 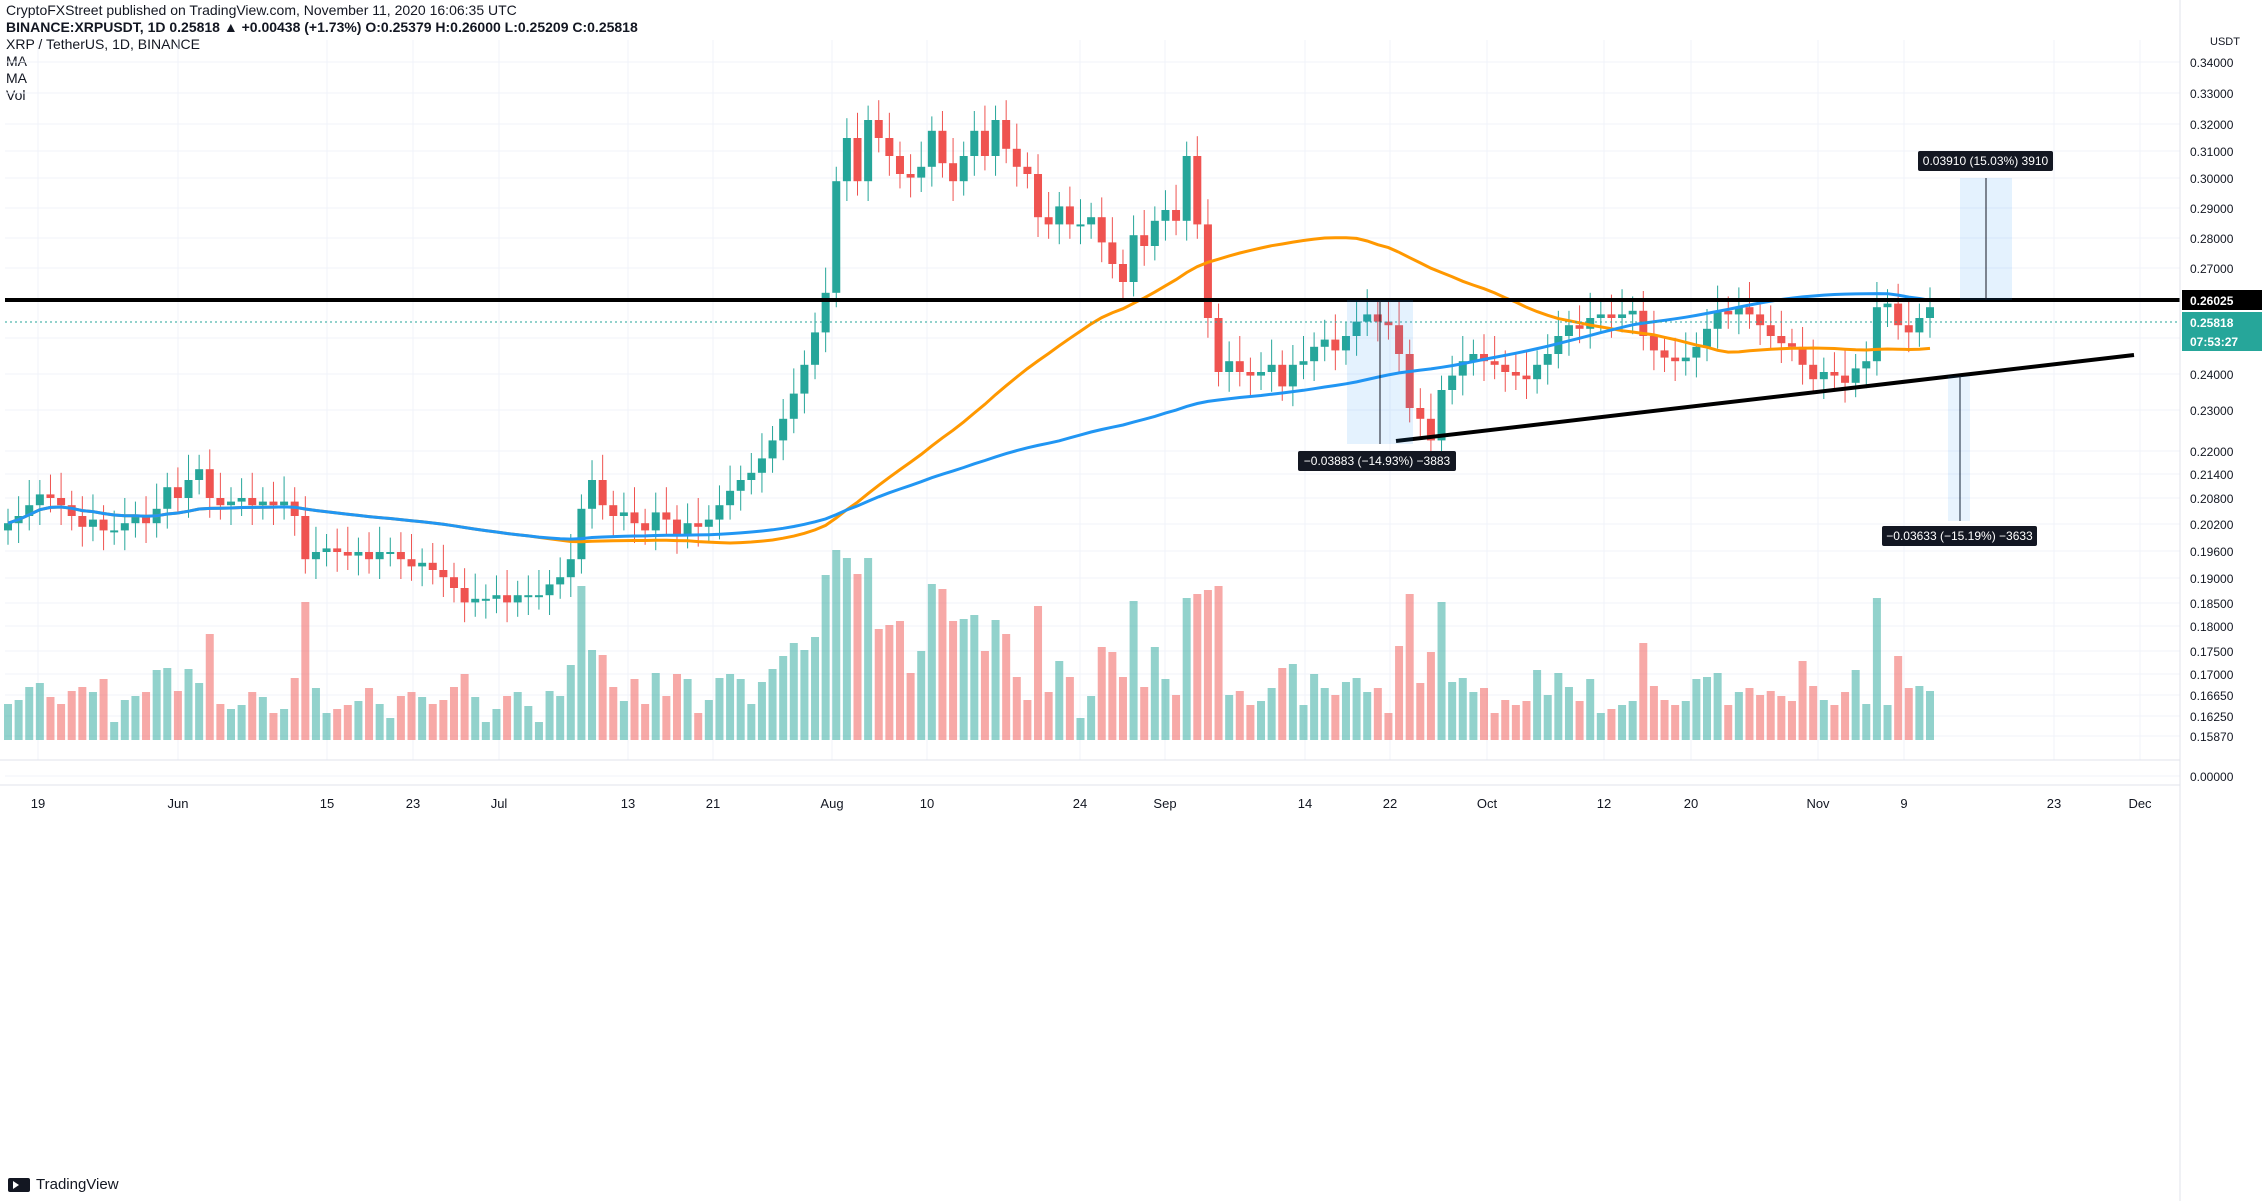 What do you see at coordinates (1390, 803) in the screenshot?
I see `time-tick-label: 22` at bounding box center [1390, 803].